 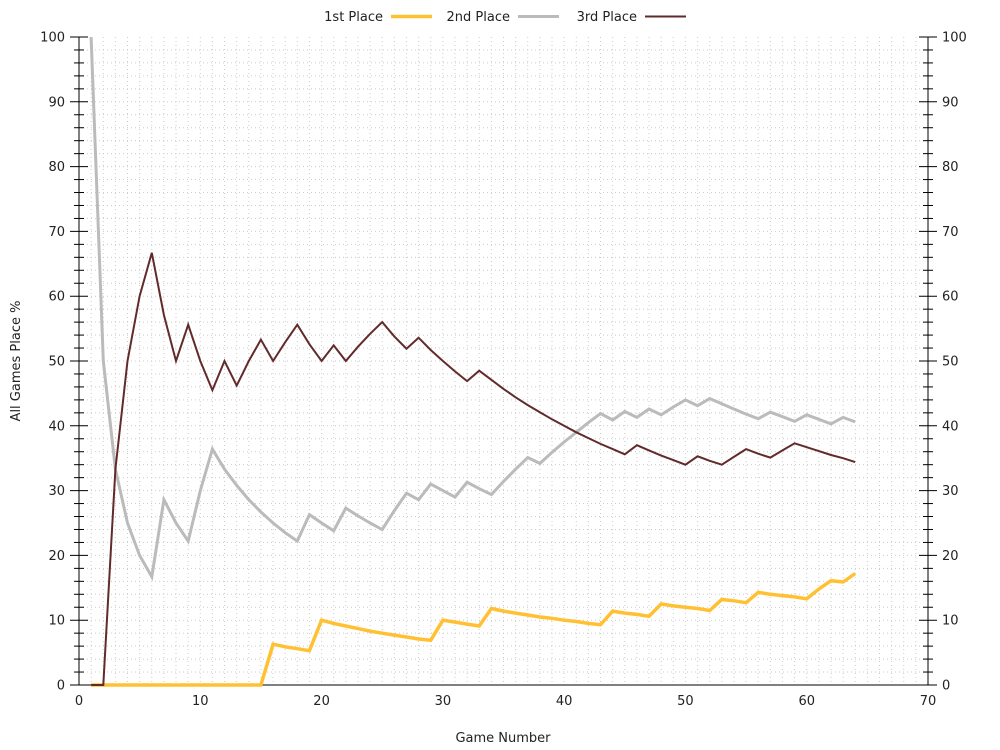 I want to click on y-tick-label-left: 100, so click(x=52, y=38).